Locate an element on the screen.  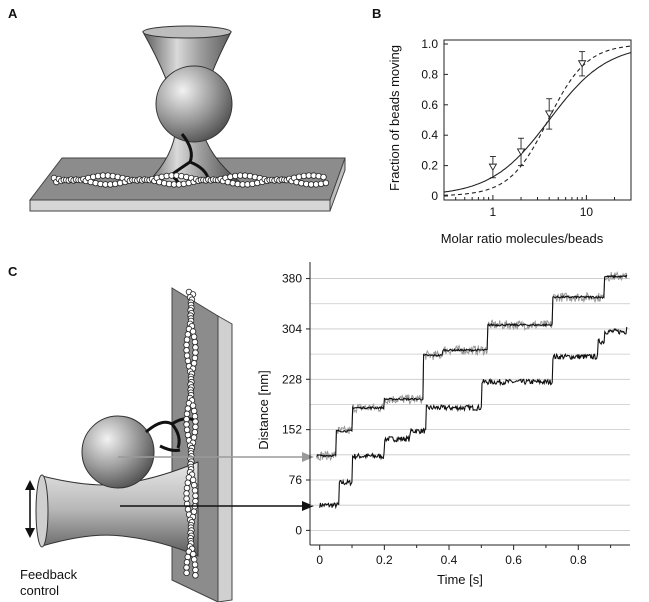
feedback-label-line1: Feedback is located at coordinates (49, 574).